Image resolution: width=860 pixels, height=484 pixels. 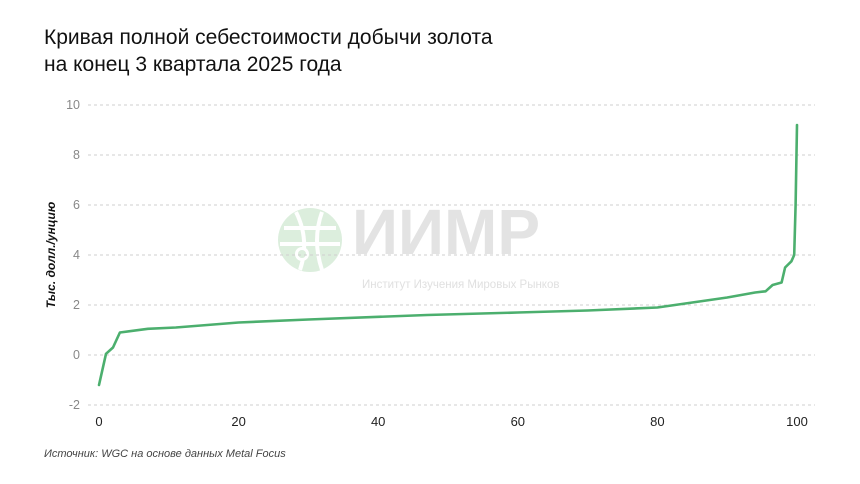 I want to click on title-line-2: на конец 3 квартала 2025 года, so click(x=193, y=64).